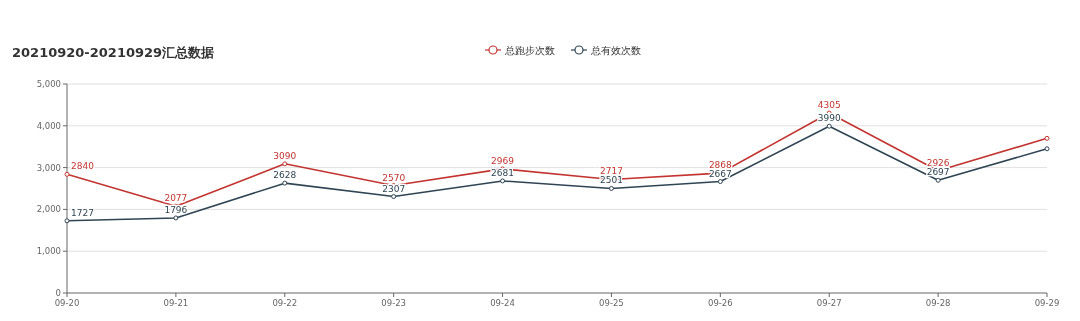  I want to click on x-tick-label: 09-20, so click(67, 303).